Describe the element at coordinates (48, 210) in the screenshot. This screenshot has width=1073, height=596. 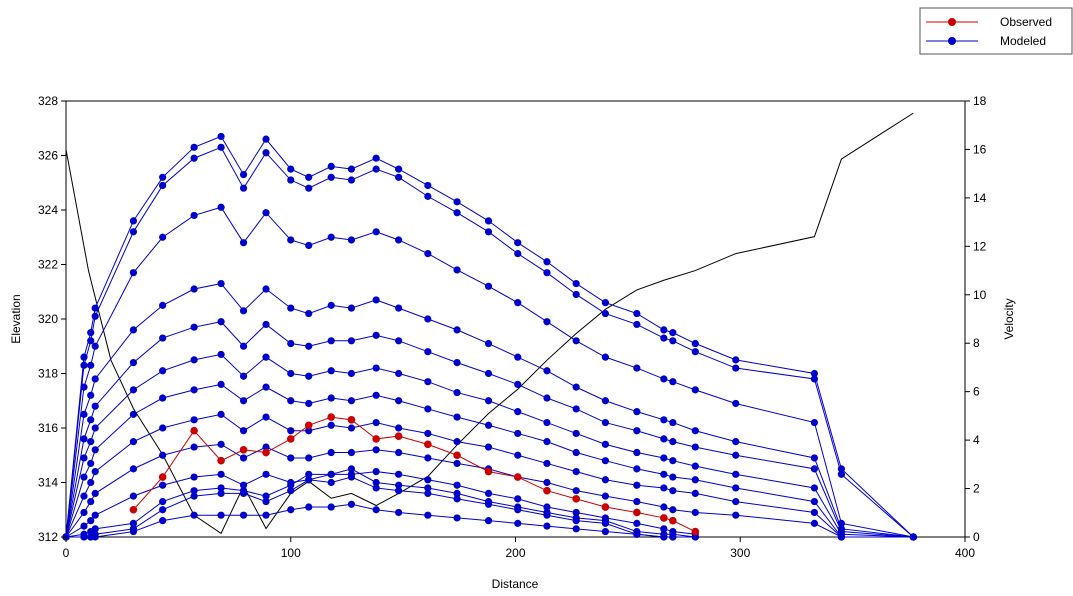
I see `y-tick-label-6: 324` at that location.